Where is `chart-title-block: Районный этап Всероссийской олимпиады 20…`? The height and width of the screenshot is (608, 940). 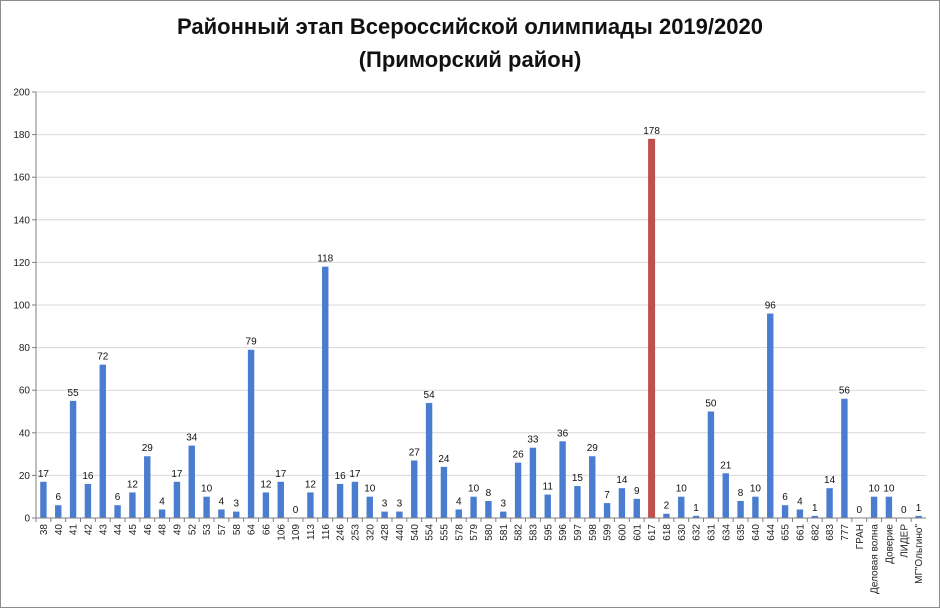
chart-title-block: Районный этап Всероссийской олимпиады 20… is located at coordinates (470, 43).